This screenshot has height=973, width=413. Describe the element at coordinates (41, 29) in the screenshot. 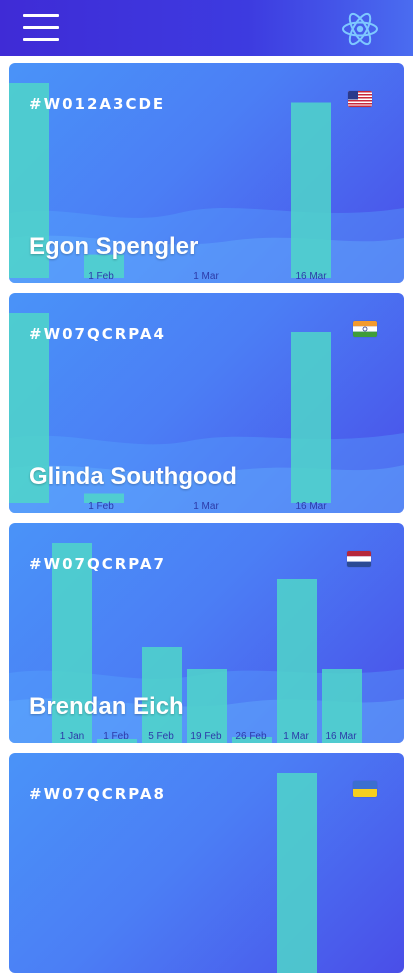

I see `hamburger-menu-icon` at that location.